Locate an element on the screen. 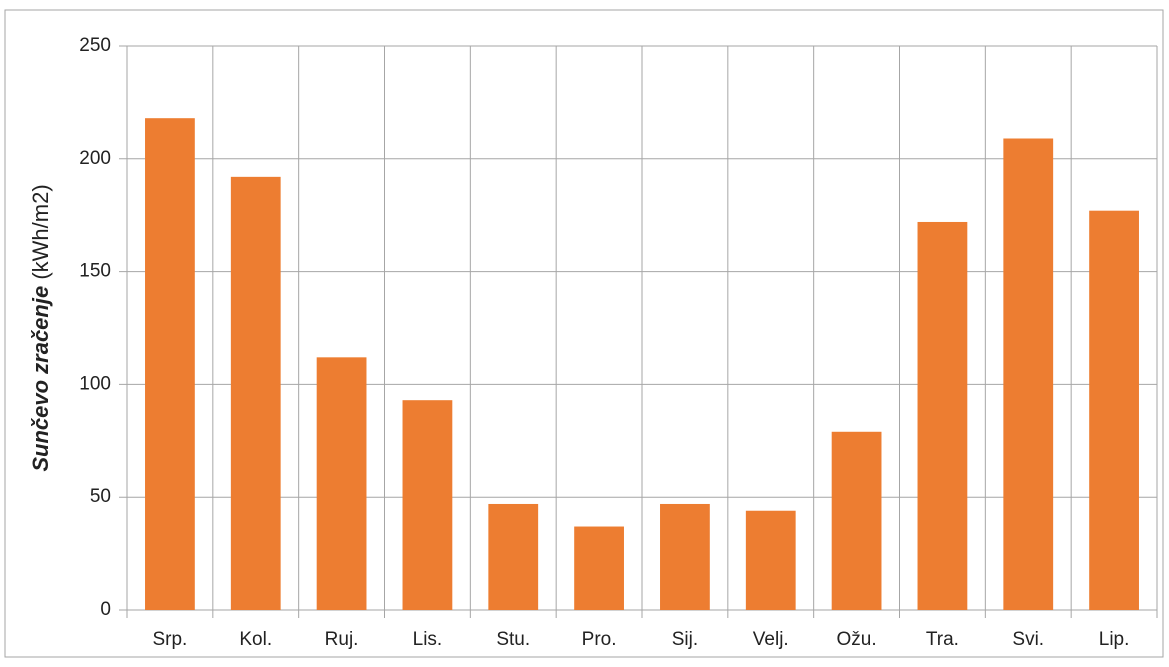 The image size is (1169, 667). x-tick-label: Ruj. is located at coordinates (342, 639).